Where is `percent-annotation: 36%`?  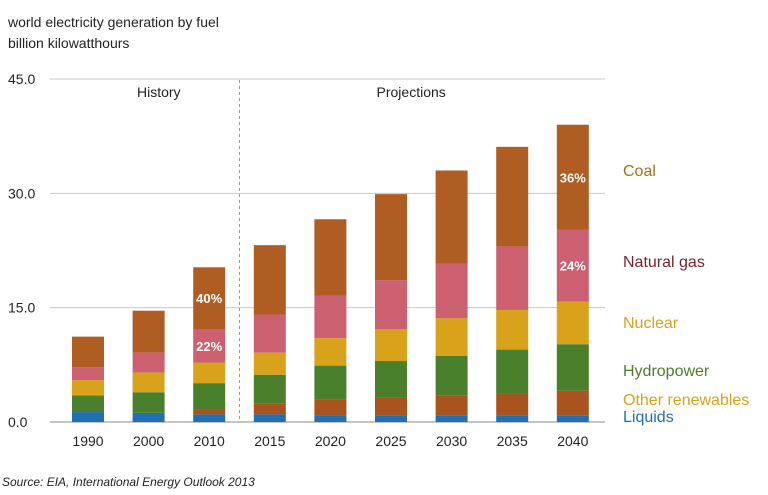
percent-annotation: 36% is located at coordinates (573, 177).